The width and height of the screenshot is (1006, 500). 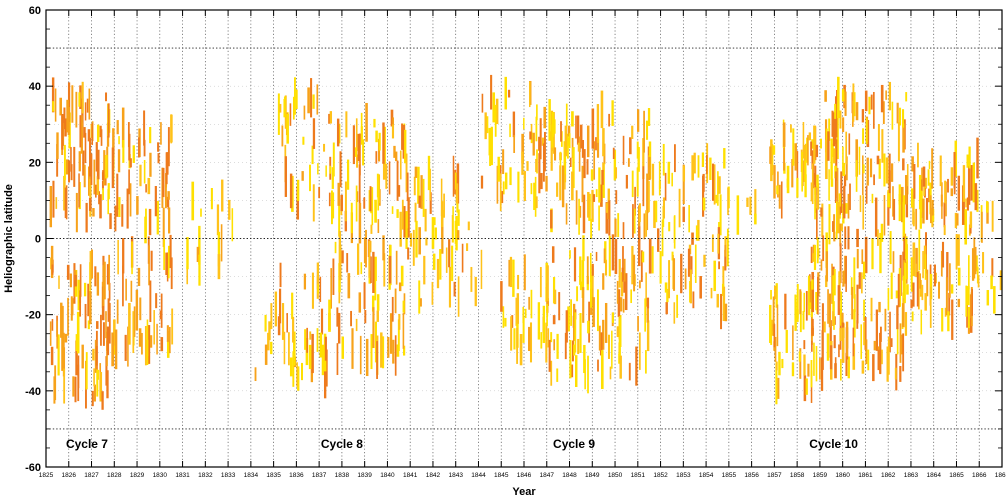 What do you see at coordinates (433, 475) in the screenshot?
I see `x-tick-label: 1842` at bounding box center [433, 475].